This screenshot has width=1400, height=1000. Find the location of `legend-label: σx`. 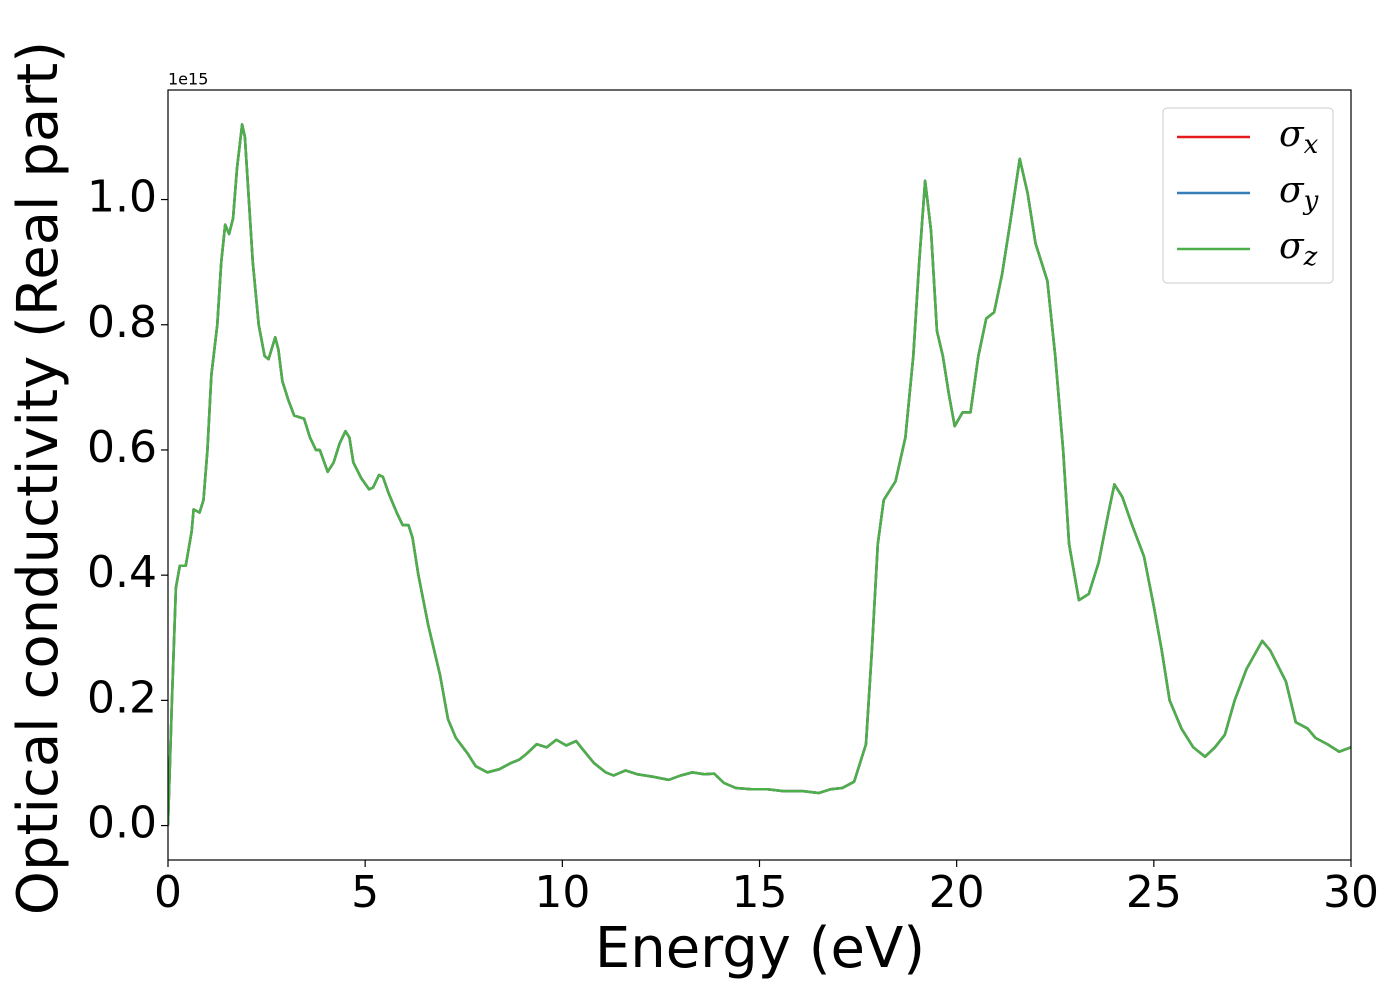

legend-label: σx is located at coordinates (1299, 137).